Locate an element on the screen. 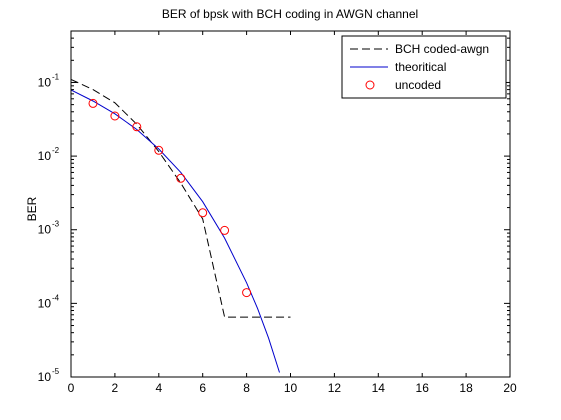  x-tick-label: 10 is located at coordinates (291, 388).